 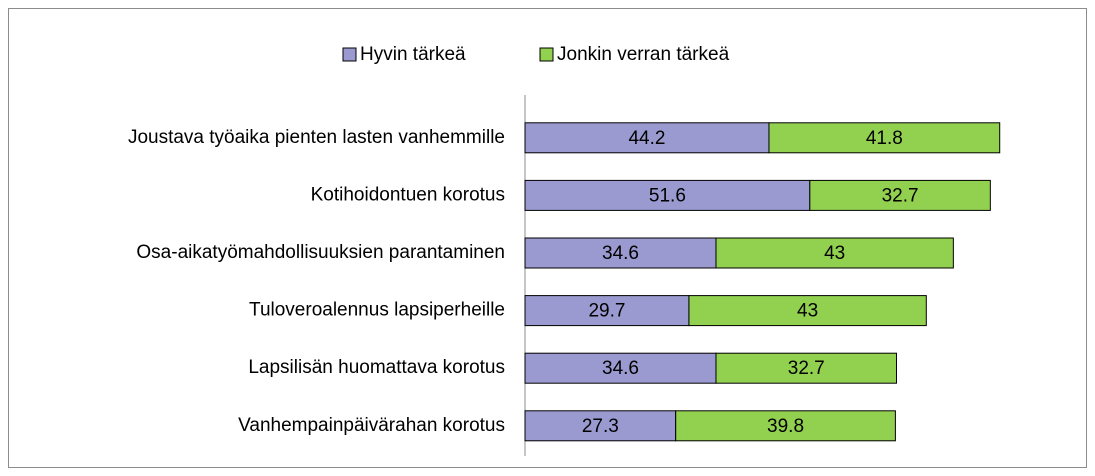 I want to click on y-tick-label: Lapsilisän huomattava korotus, so click(x=376, y=367).